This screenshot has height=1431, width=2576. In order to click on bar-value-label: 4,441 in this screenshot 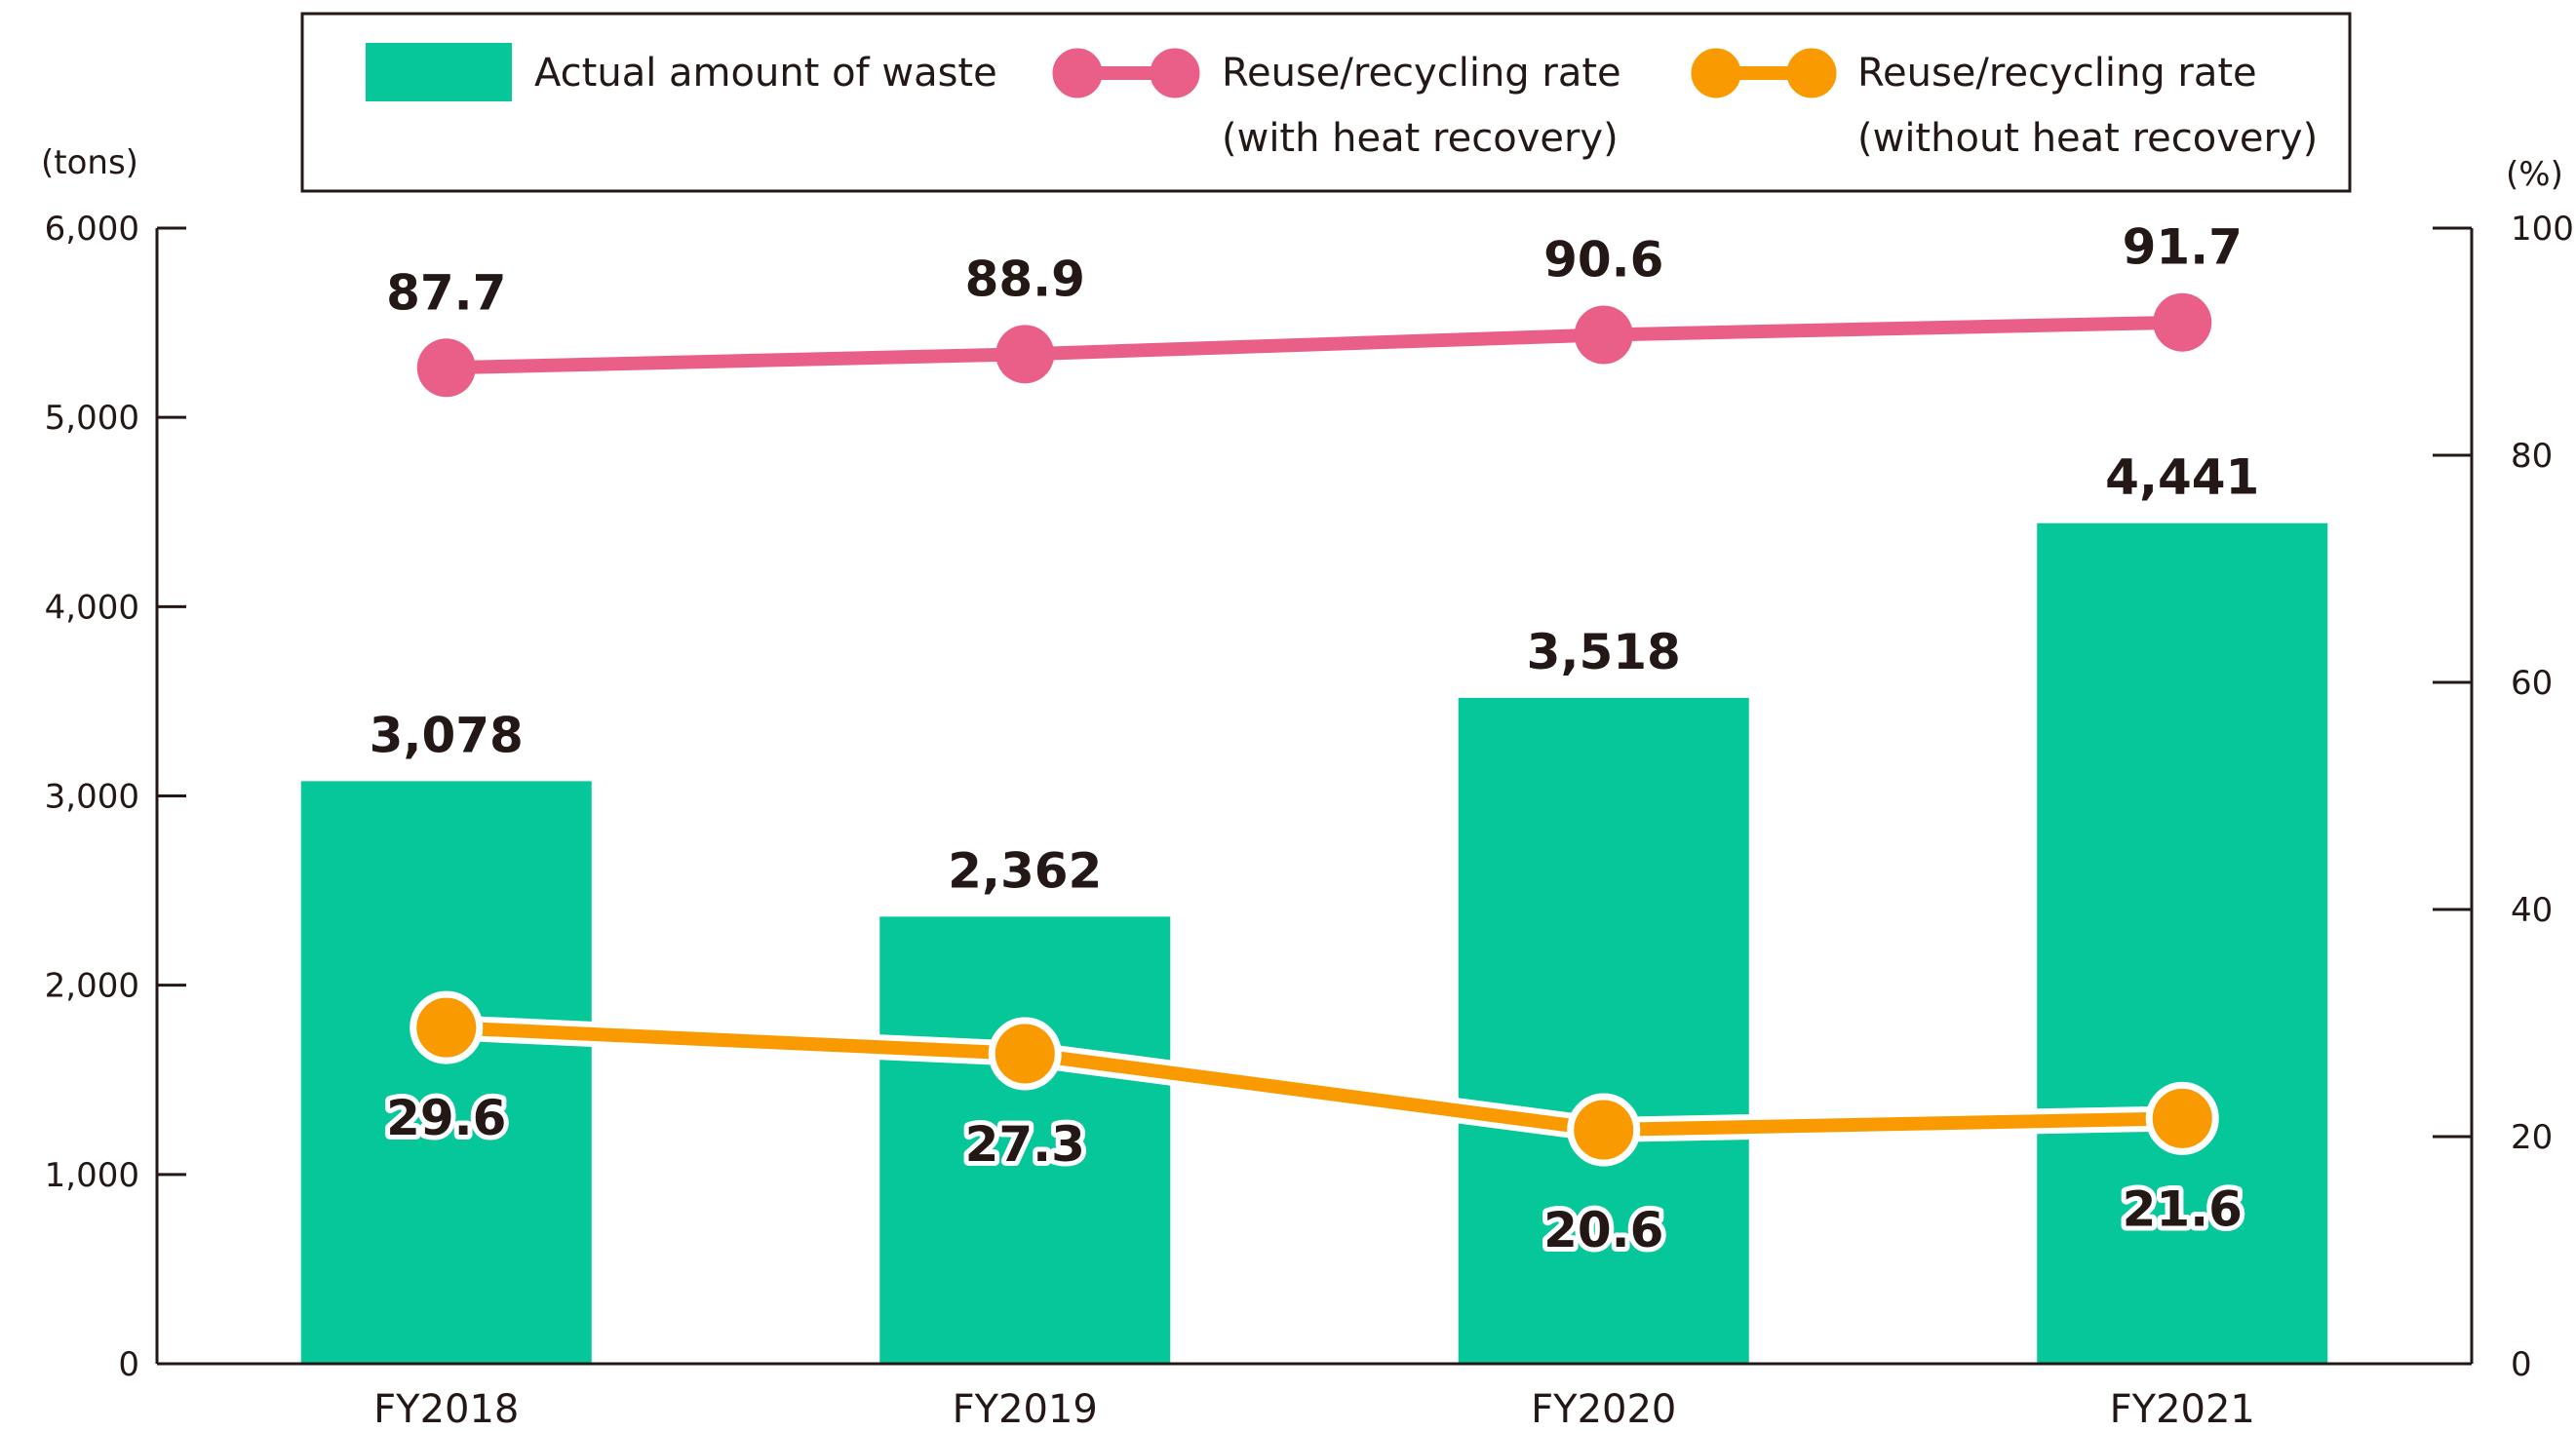, I will do `click(2182, 478)`.